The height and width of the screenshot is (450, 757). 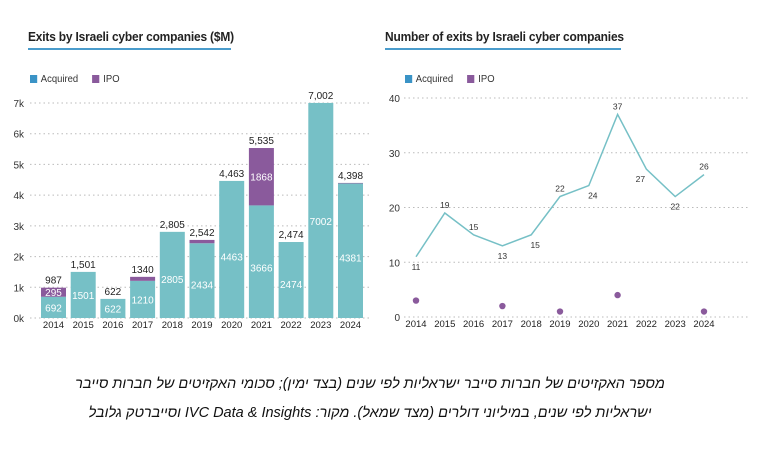 I want to click on y-tick-label: 2k, so click(x=19, y=258).